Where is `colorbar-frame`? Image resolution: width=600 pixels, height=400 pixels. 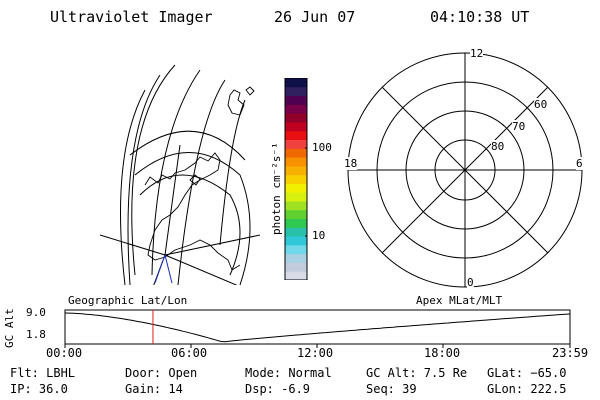
colorbar-frame is located at coordinates (296, 179).